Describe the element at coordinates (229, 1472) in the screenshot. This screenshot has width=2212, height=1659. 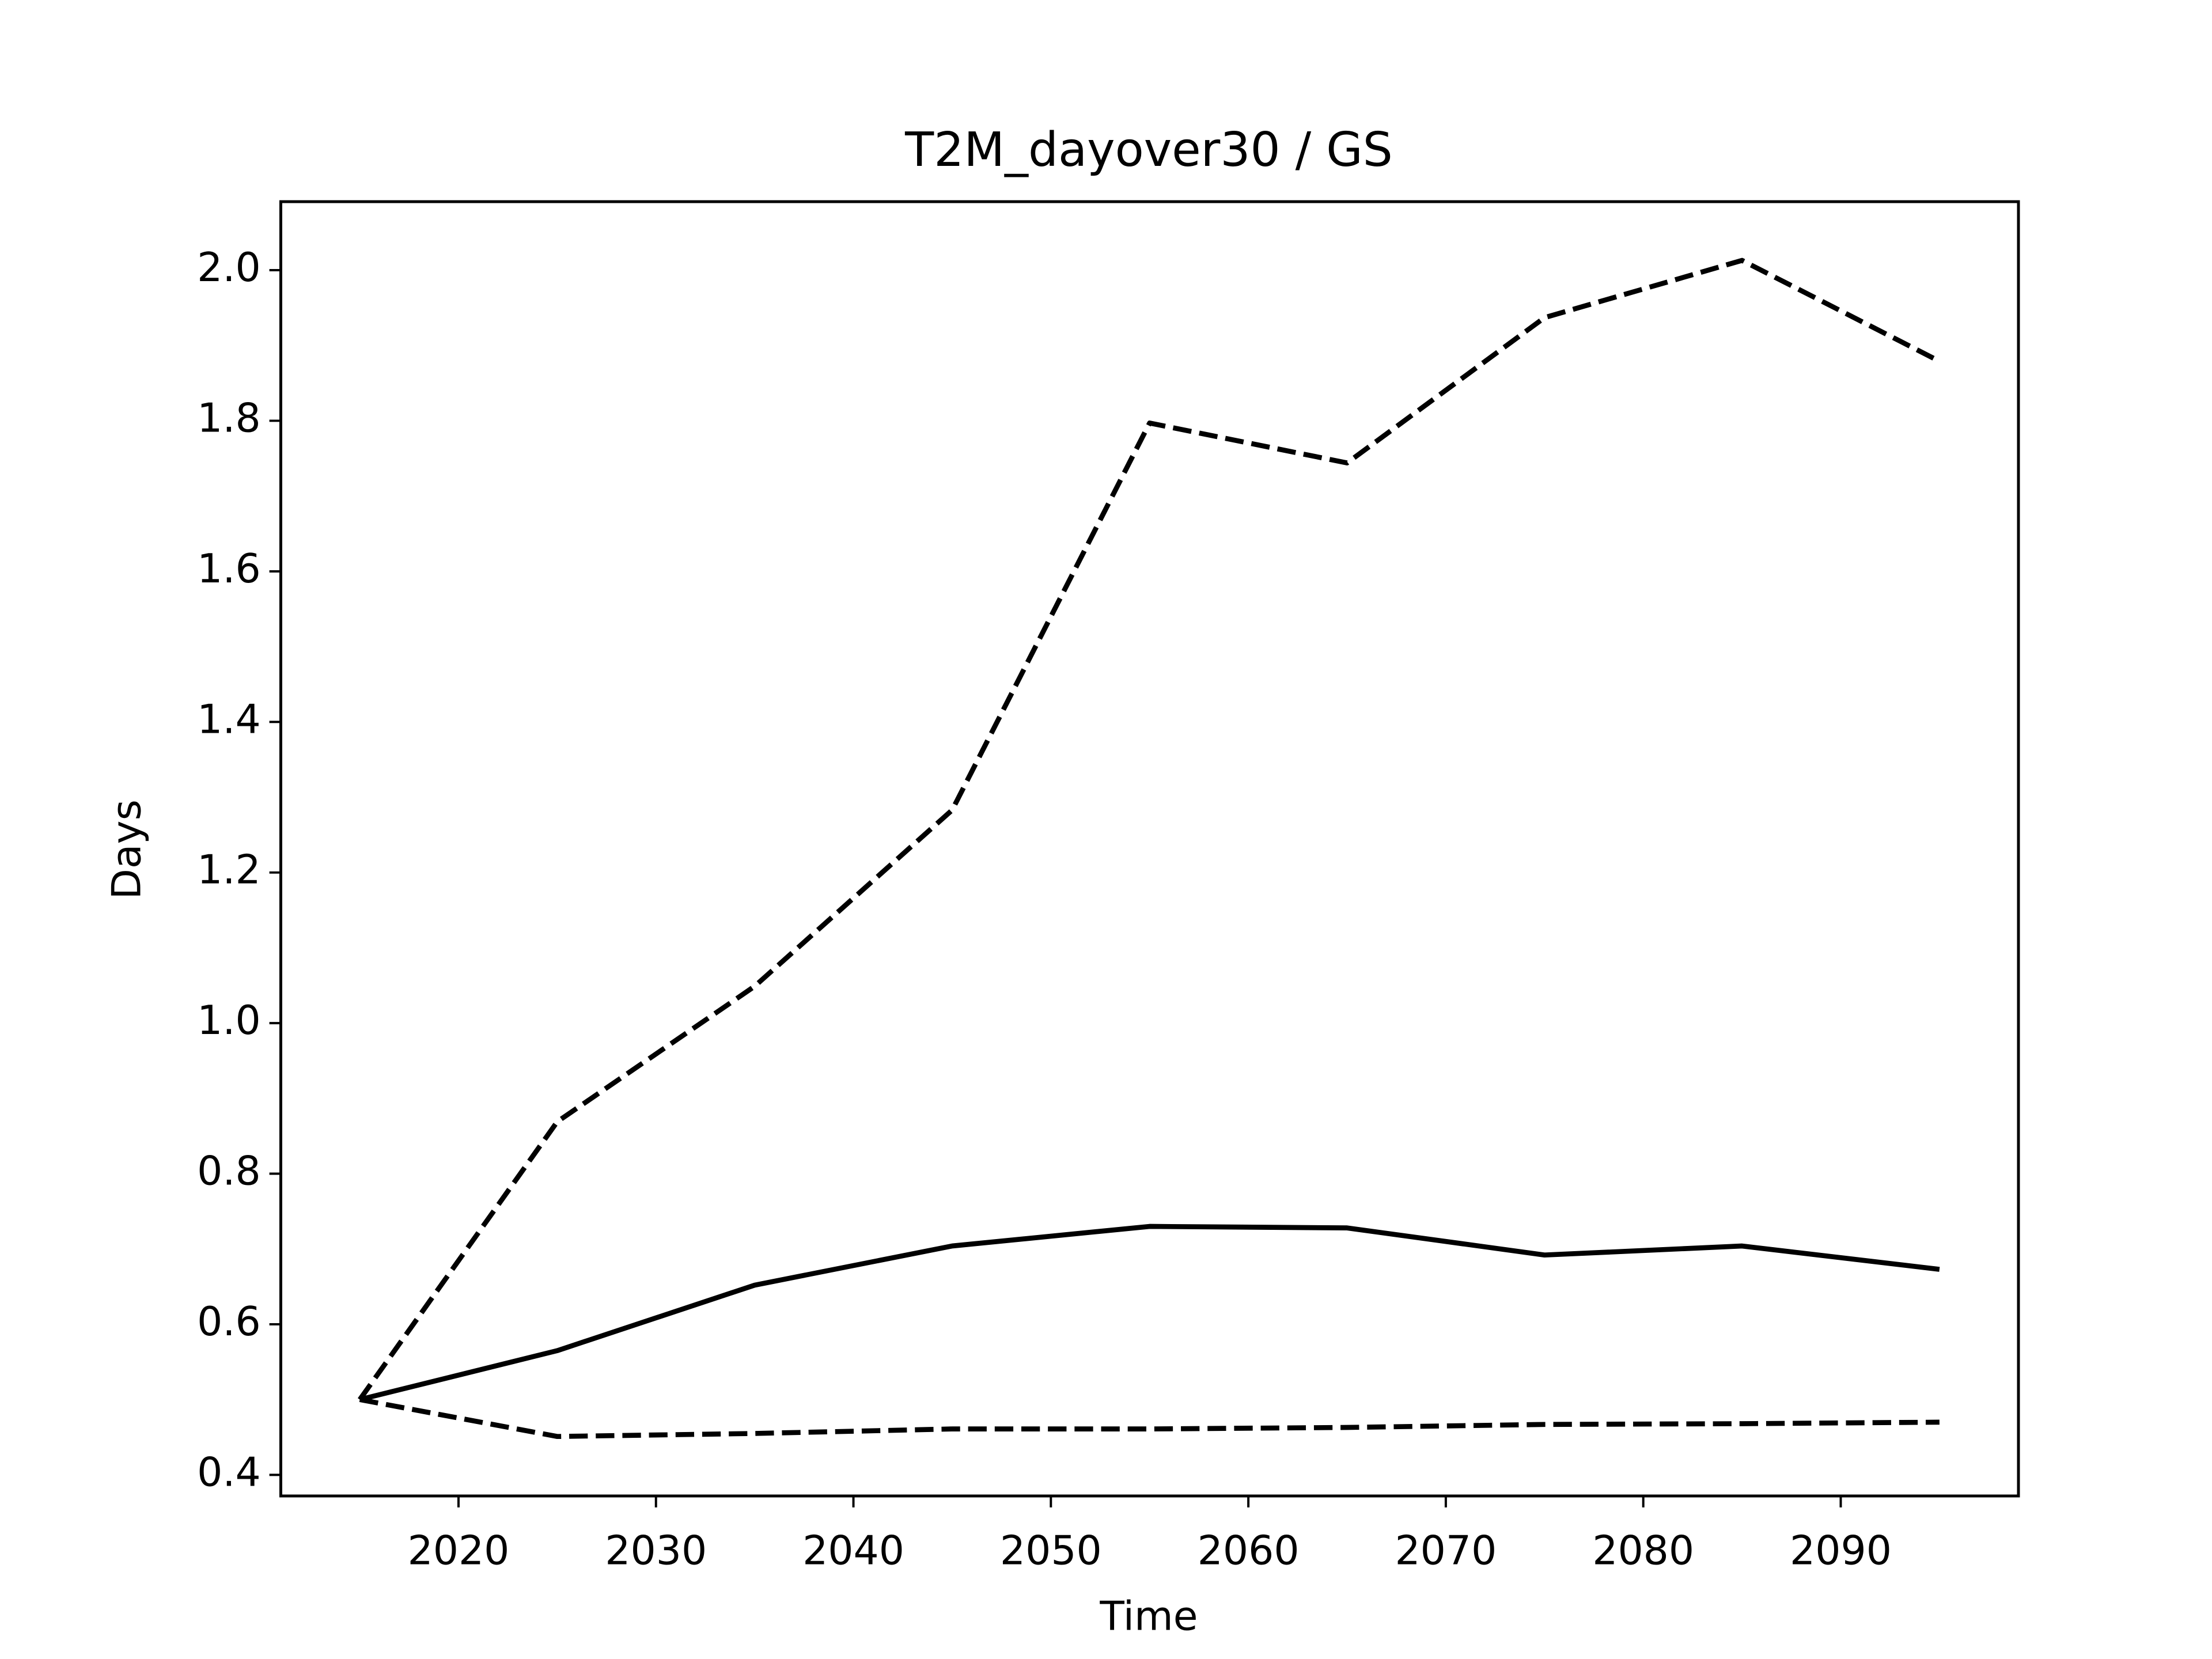
I see `y-tick-label: 0.4` at that location.